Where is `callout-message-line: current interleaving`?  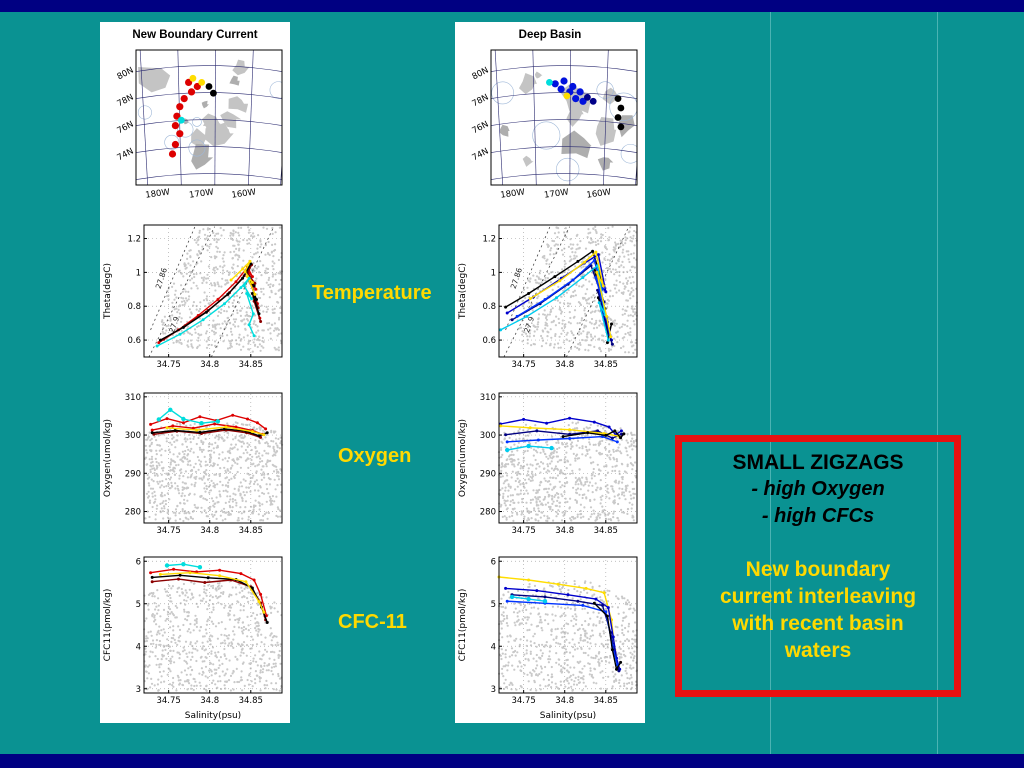 callout-message-line: current interleaving is located at coordinates (818, 596).